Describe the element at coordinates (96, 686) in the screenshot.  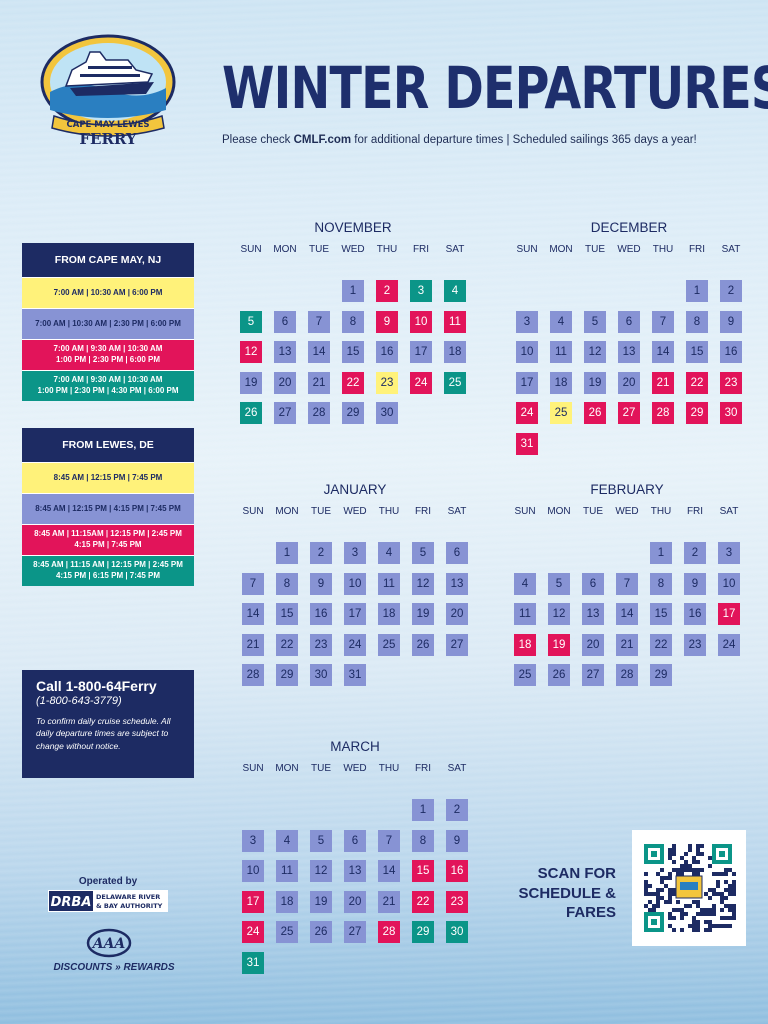
I see `call-title: Call 1-800-64Ferry` at that location.